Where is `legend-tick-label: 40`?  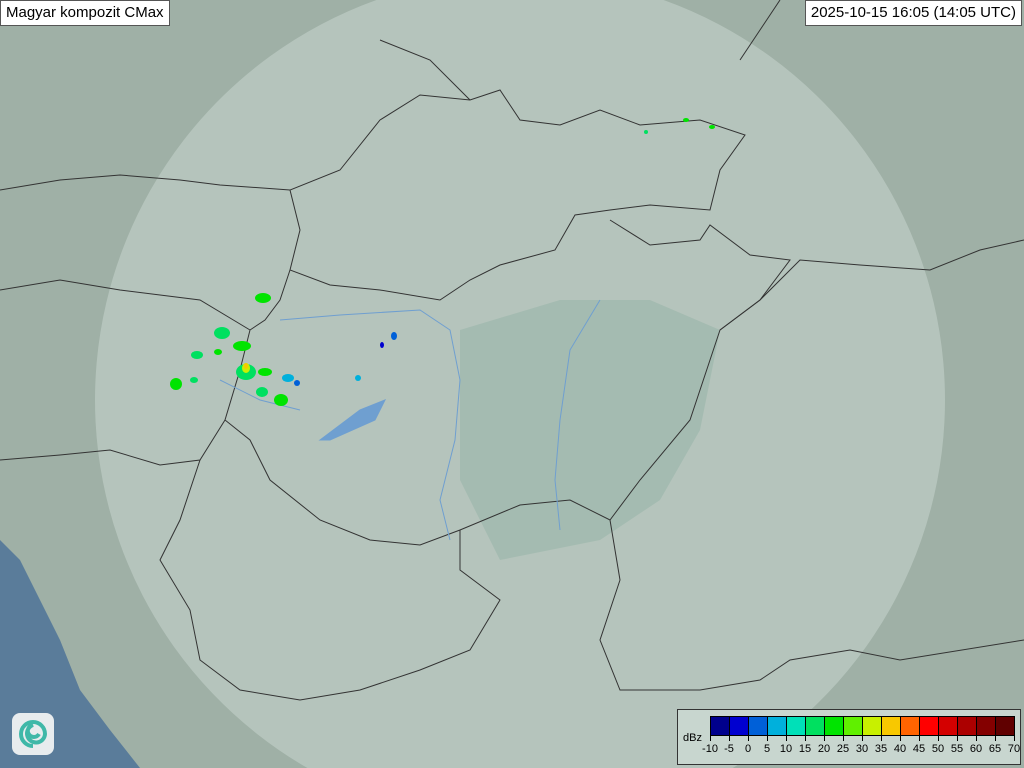
legend-tick-label: 40 is located at coordinates (900, 749).